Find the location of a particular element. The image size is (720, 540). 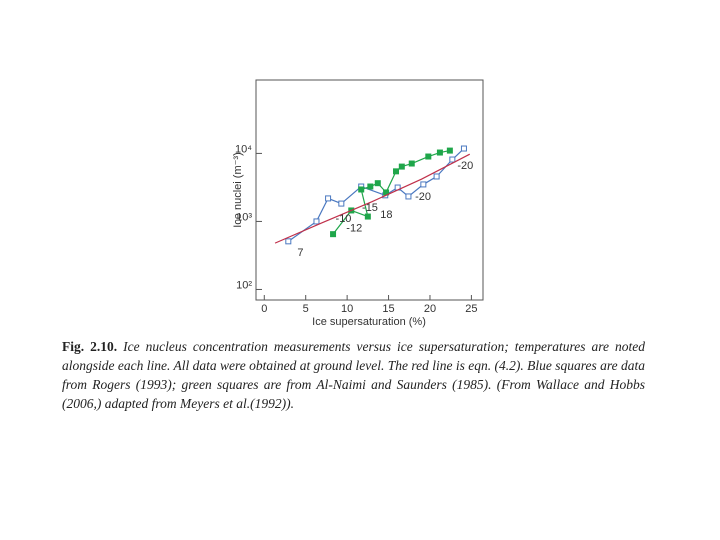

y-axis-label: Ice nuclei (m⁻³) is located at coordinates (238, 190).